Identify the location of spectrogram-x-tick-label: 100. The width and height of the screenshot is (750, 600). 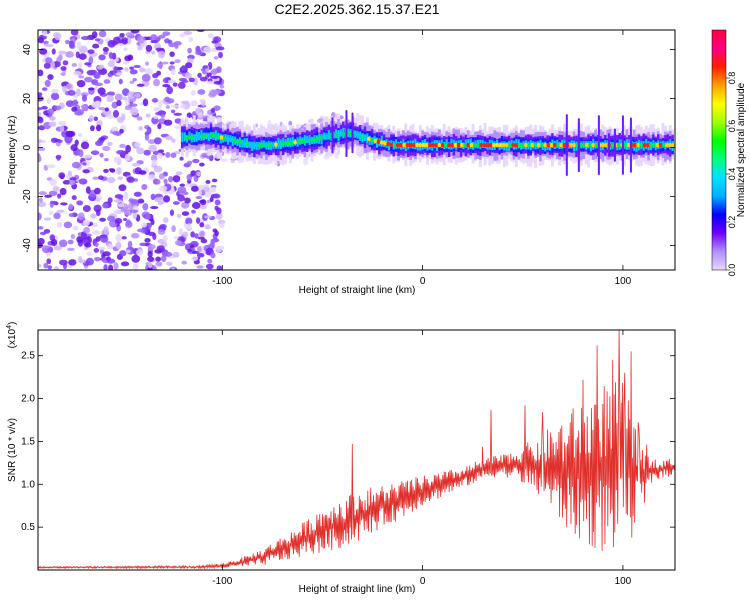
(623, 281).